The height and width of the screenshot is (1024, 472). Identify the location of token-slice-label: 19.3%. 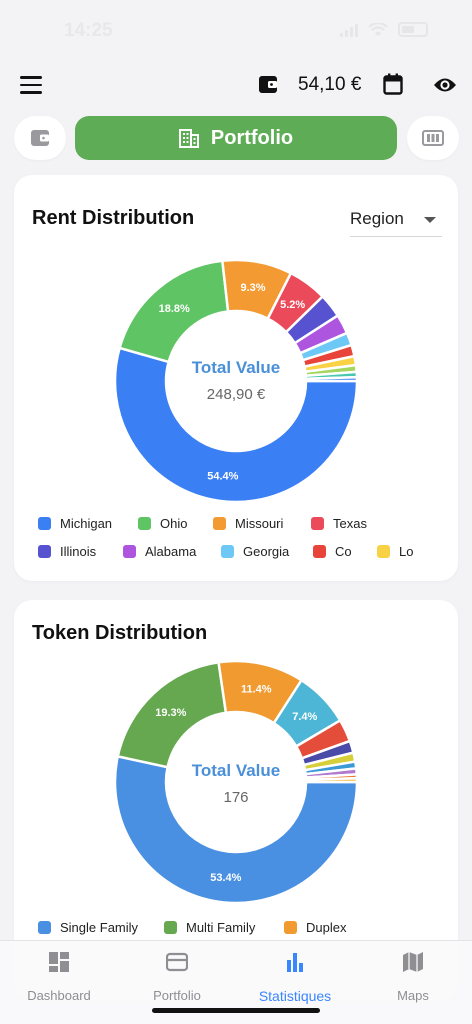
(170, 713).